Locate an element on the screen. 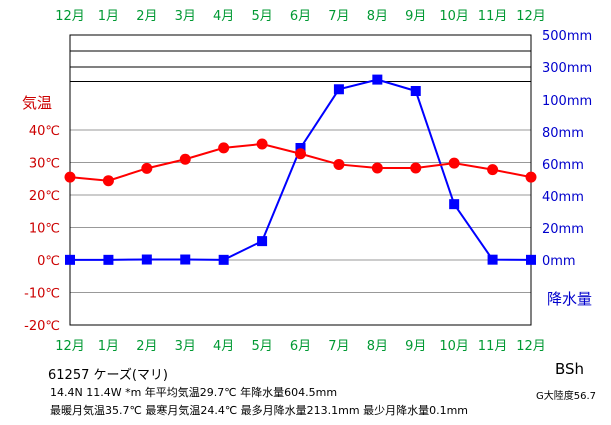 The height and width of the screenshot is (425, 611). month-label-top: 9月 is located at coordinates (415, 16).